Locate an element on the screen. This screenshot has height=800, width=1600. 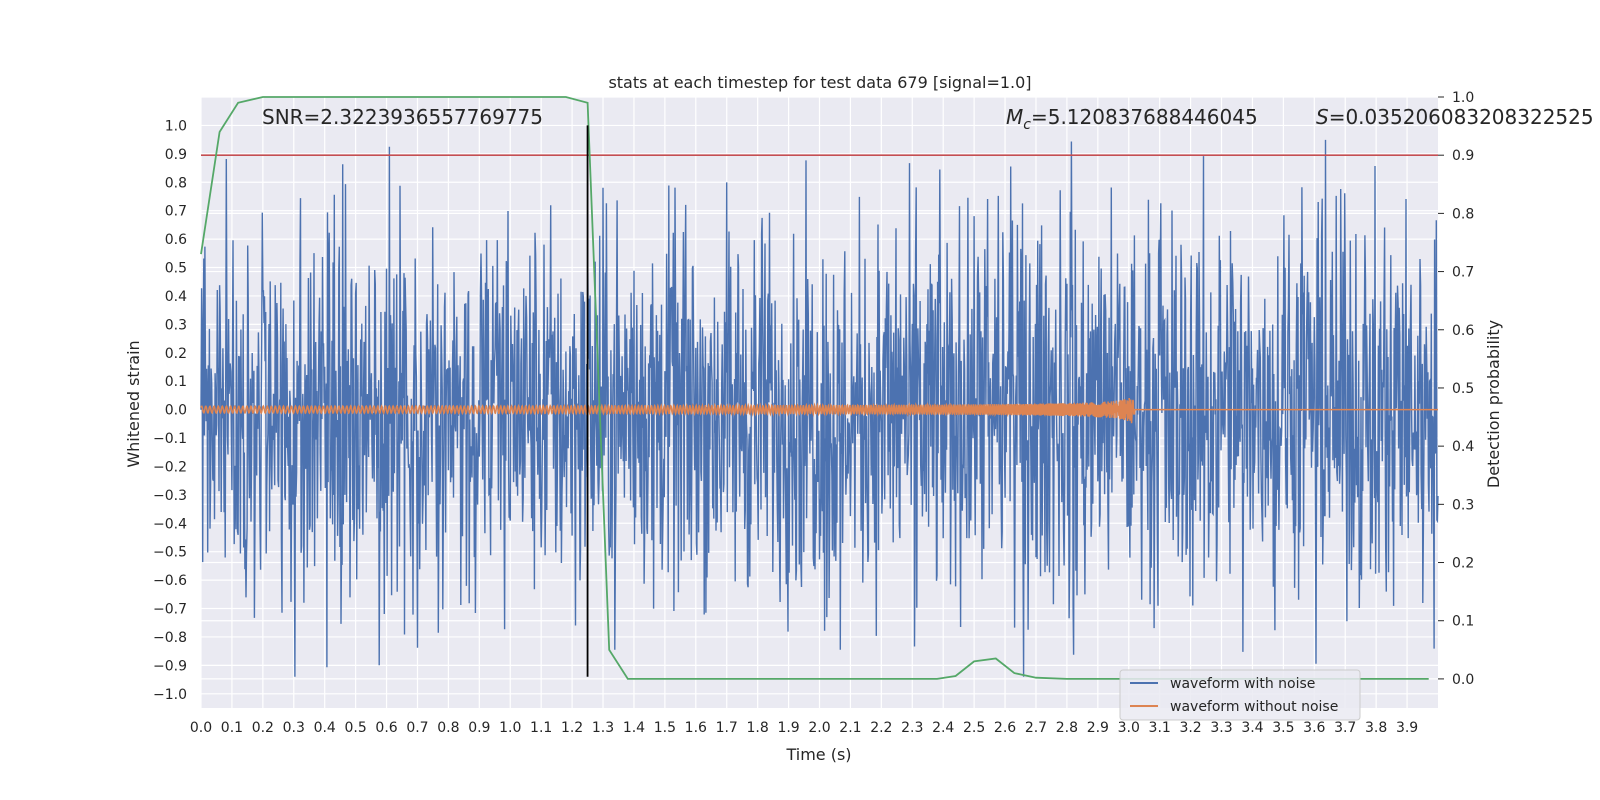
x-tick-label: 0.9 is located at coordinates (479, 728).